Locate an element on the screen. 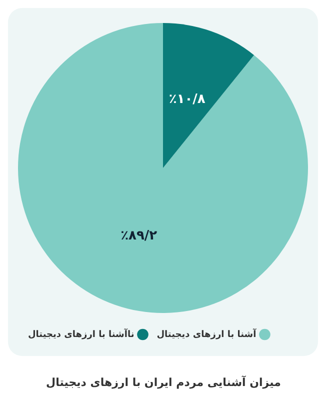 Image resolution: width=327 pixels, height=412 pixels. text: میزان آشنایی مردم ایران با ارزهای دیجیتال is located at coordinates (163, 382).